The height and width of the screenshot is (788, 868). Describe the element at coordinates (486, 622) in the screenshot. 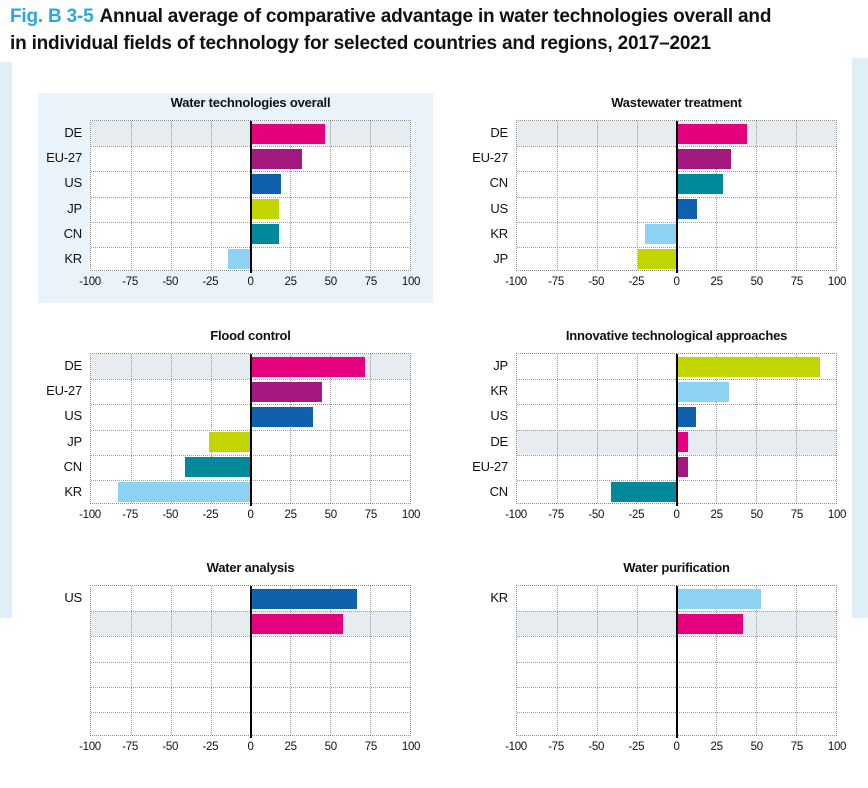

I see `row-label` at that location.